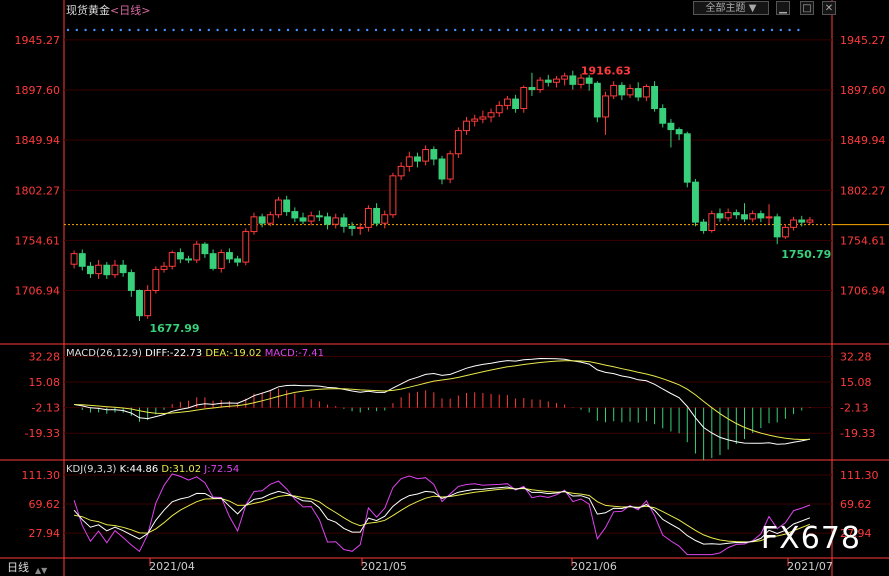 The height and width of the screenshot is (576, 889). I want to click on period-arrows-icon: ▲▼, so click(41, 570).